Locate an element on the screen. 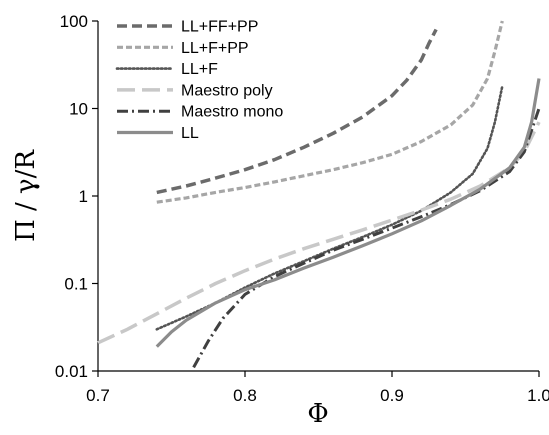 The width and height of the screenshot is (549, 435). legend-label: Maestro poly is located at coordinates (227, 90).